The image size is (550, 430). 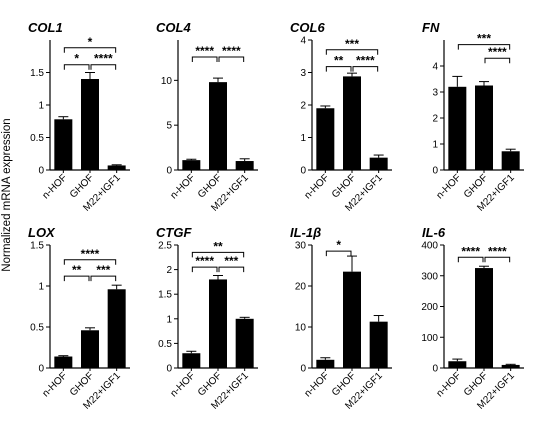 What do you see at coordinates (431, 27) in the screenshot?
I see `panel-title: FN` at bounding box center [431, 27].